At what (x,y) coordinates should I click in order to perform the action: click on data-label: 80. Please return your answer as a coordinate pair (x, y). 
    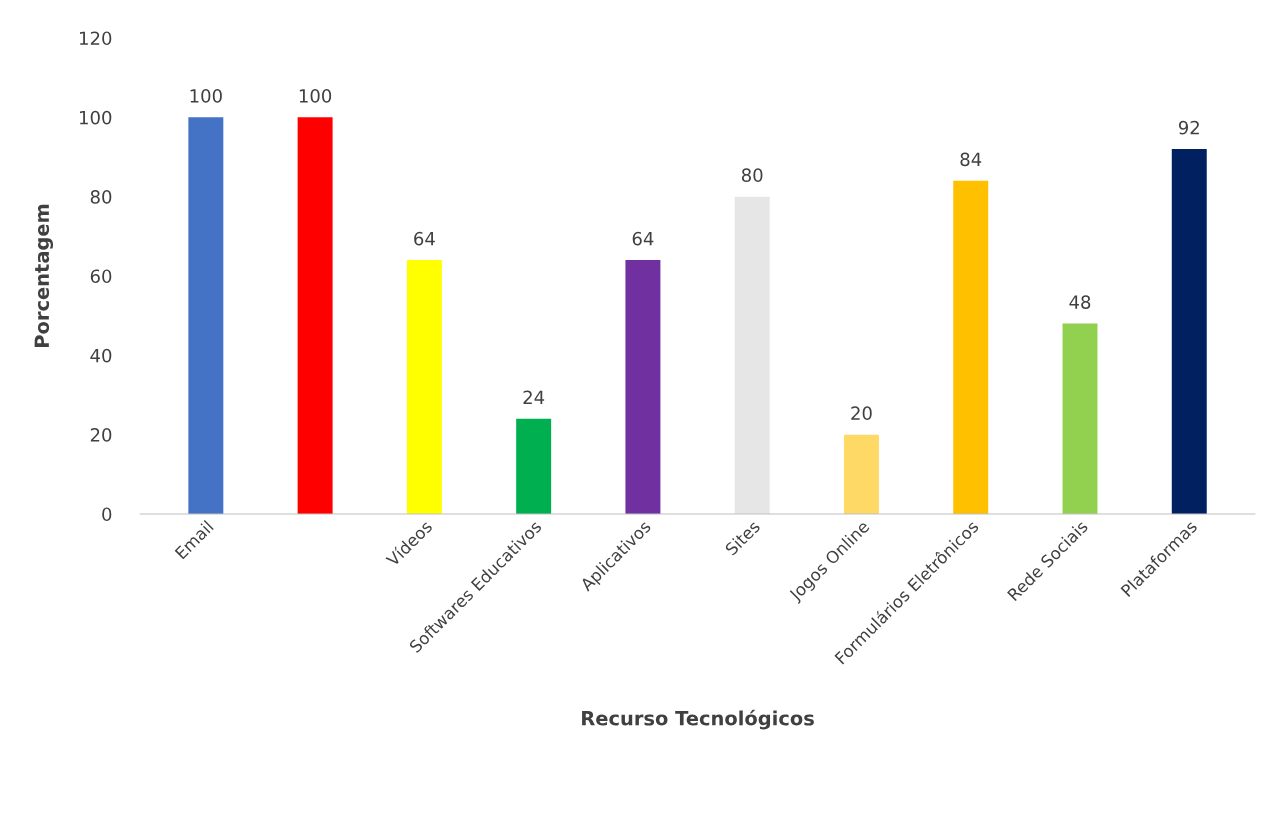
    Looking at the image, I should click on (752, 175).